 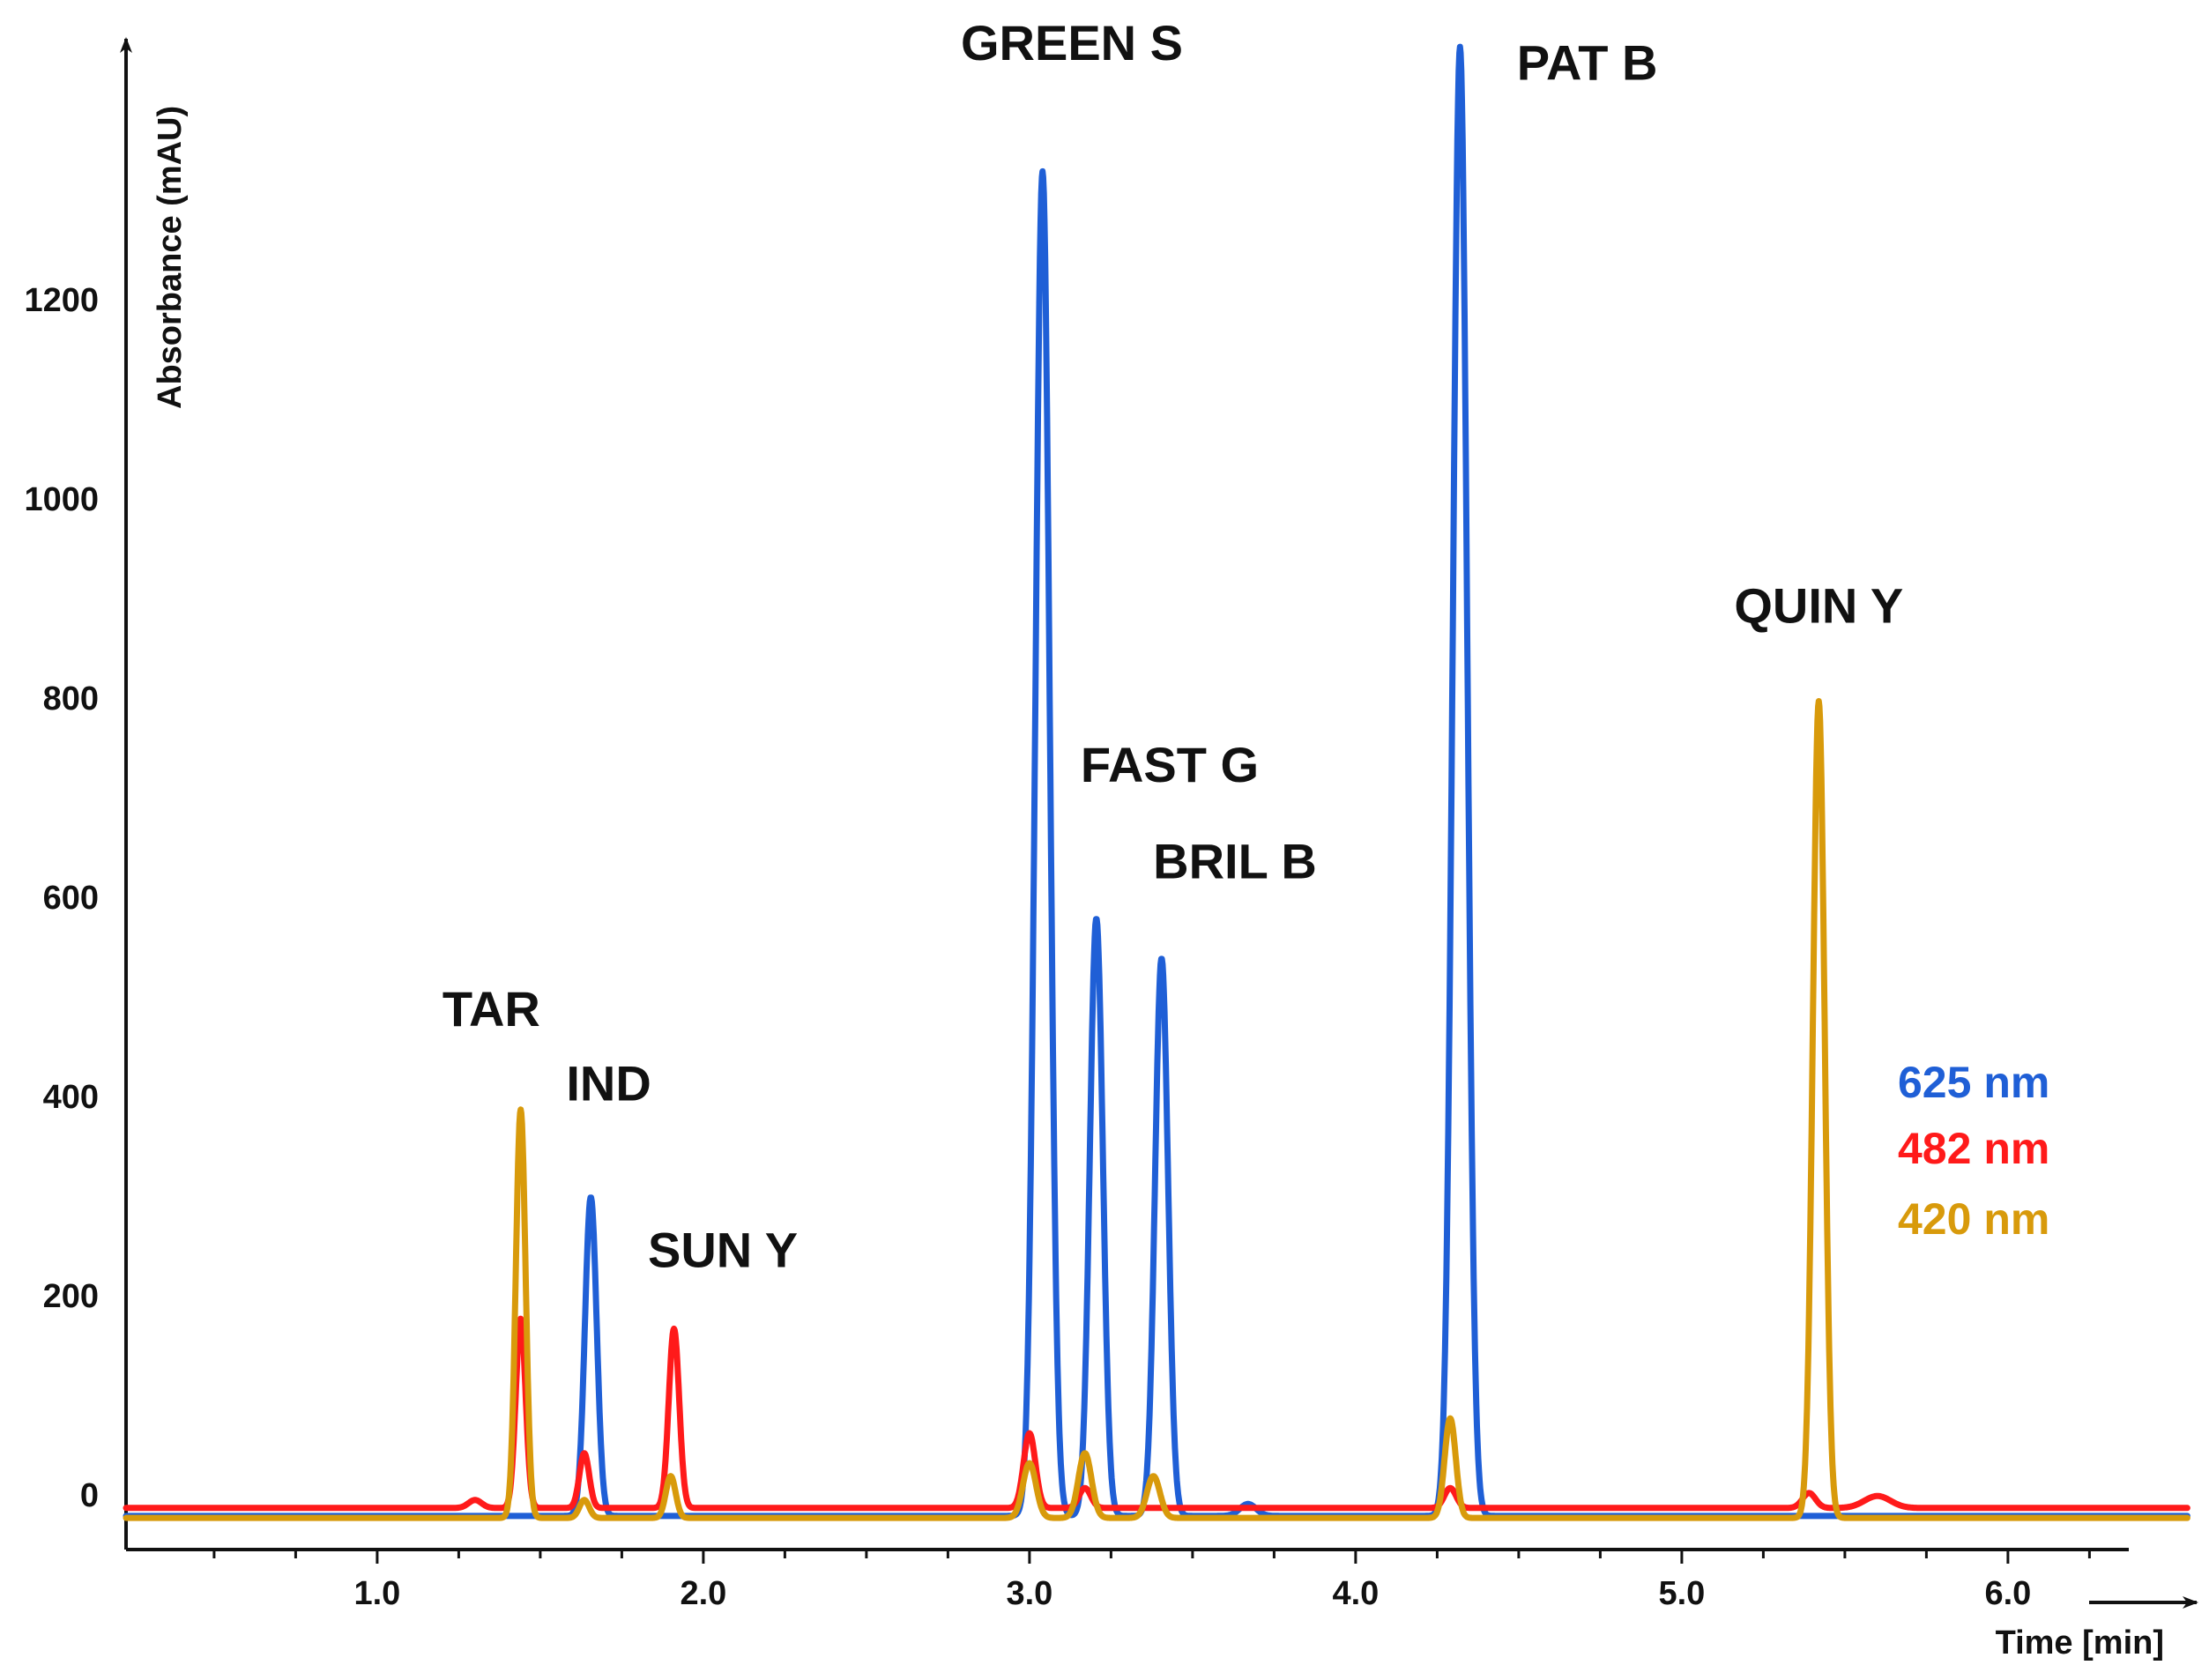 What do you see at coordinates (1355, 1593) in the screenshot?
I see `x-tick-label: 4.0` at bounding box center [1355, 1593].